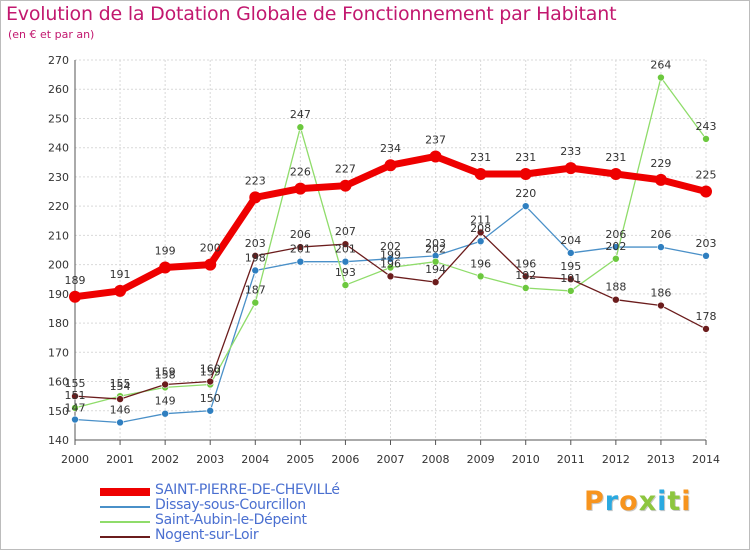  What do you see at coordinates (58, 382) in the screenshot?
I see `y-tick-label: 160` at bounding box center [58, 382].